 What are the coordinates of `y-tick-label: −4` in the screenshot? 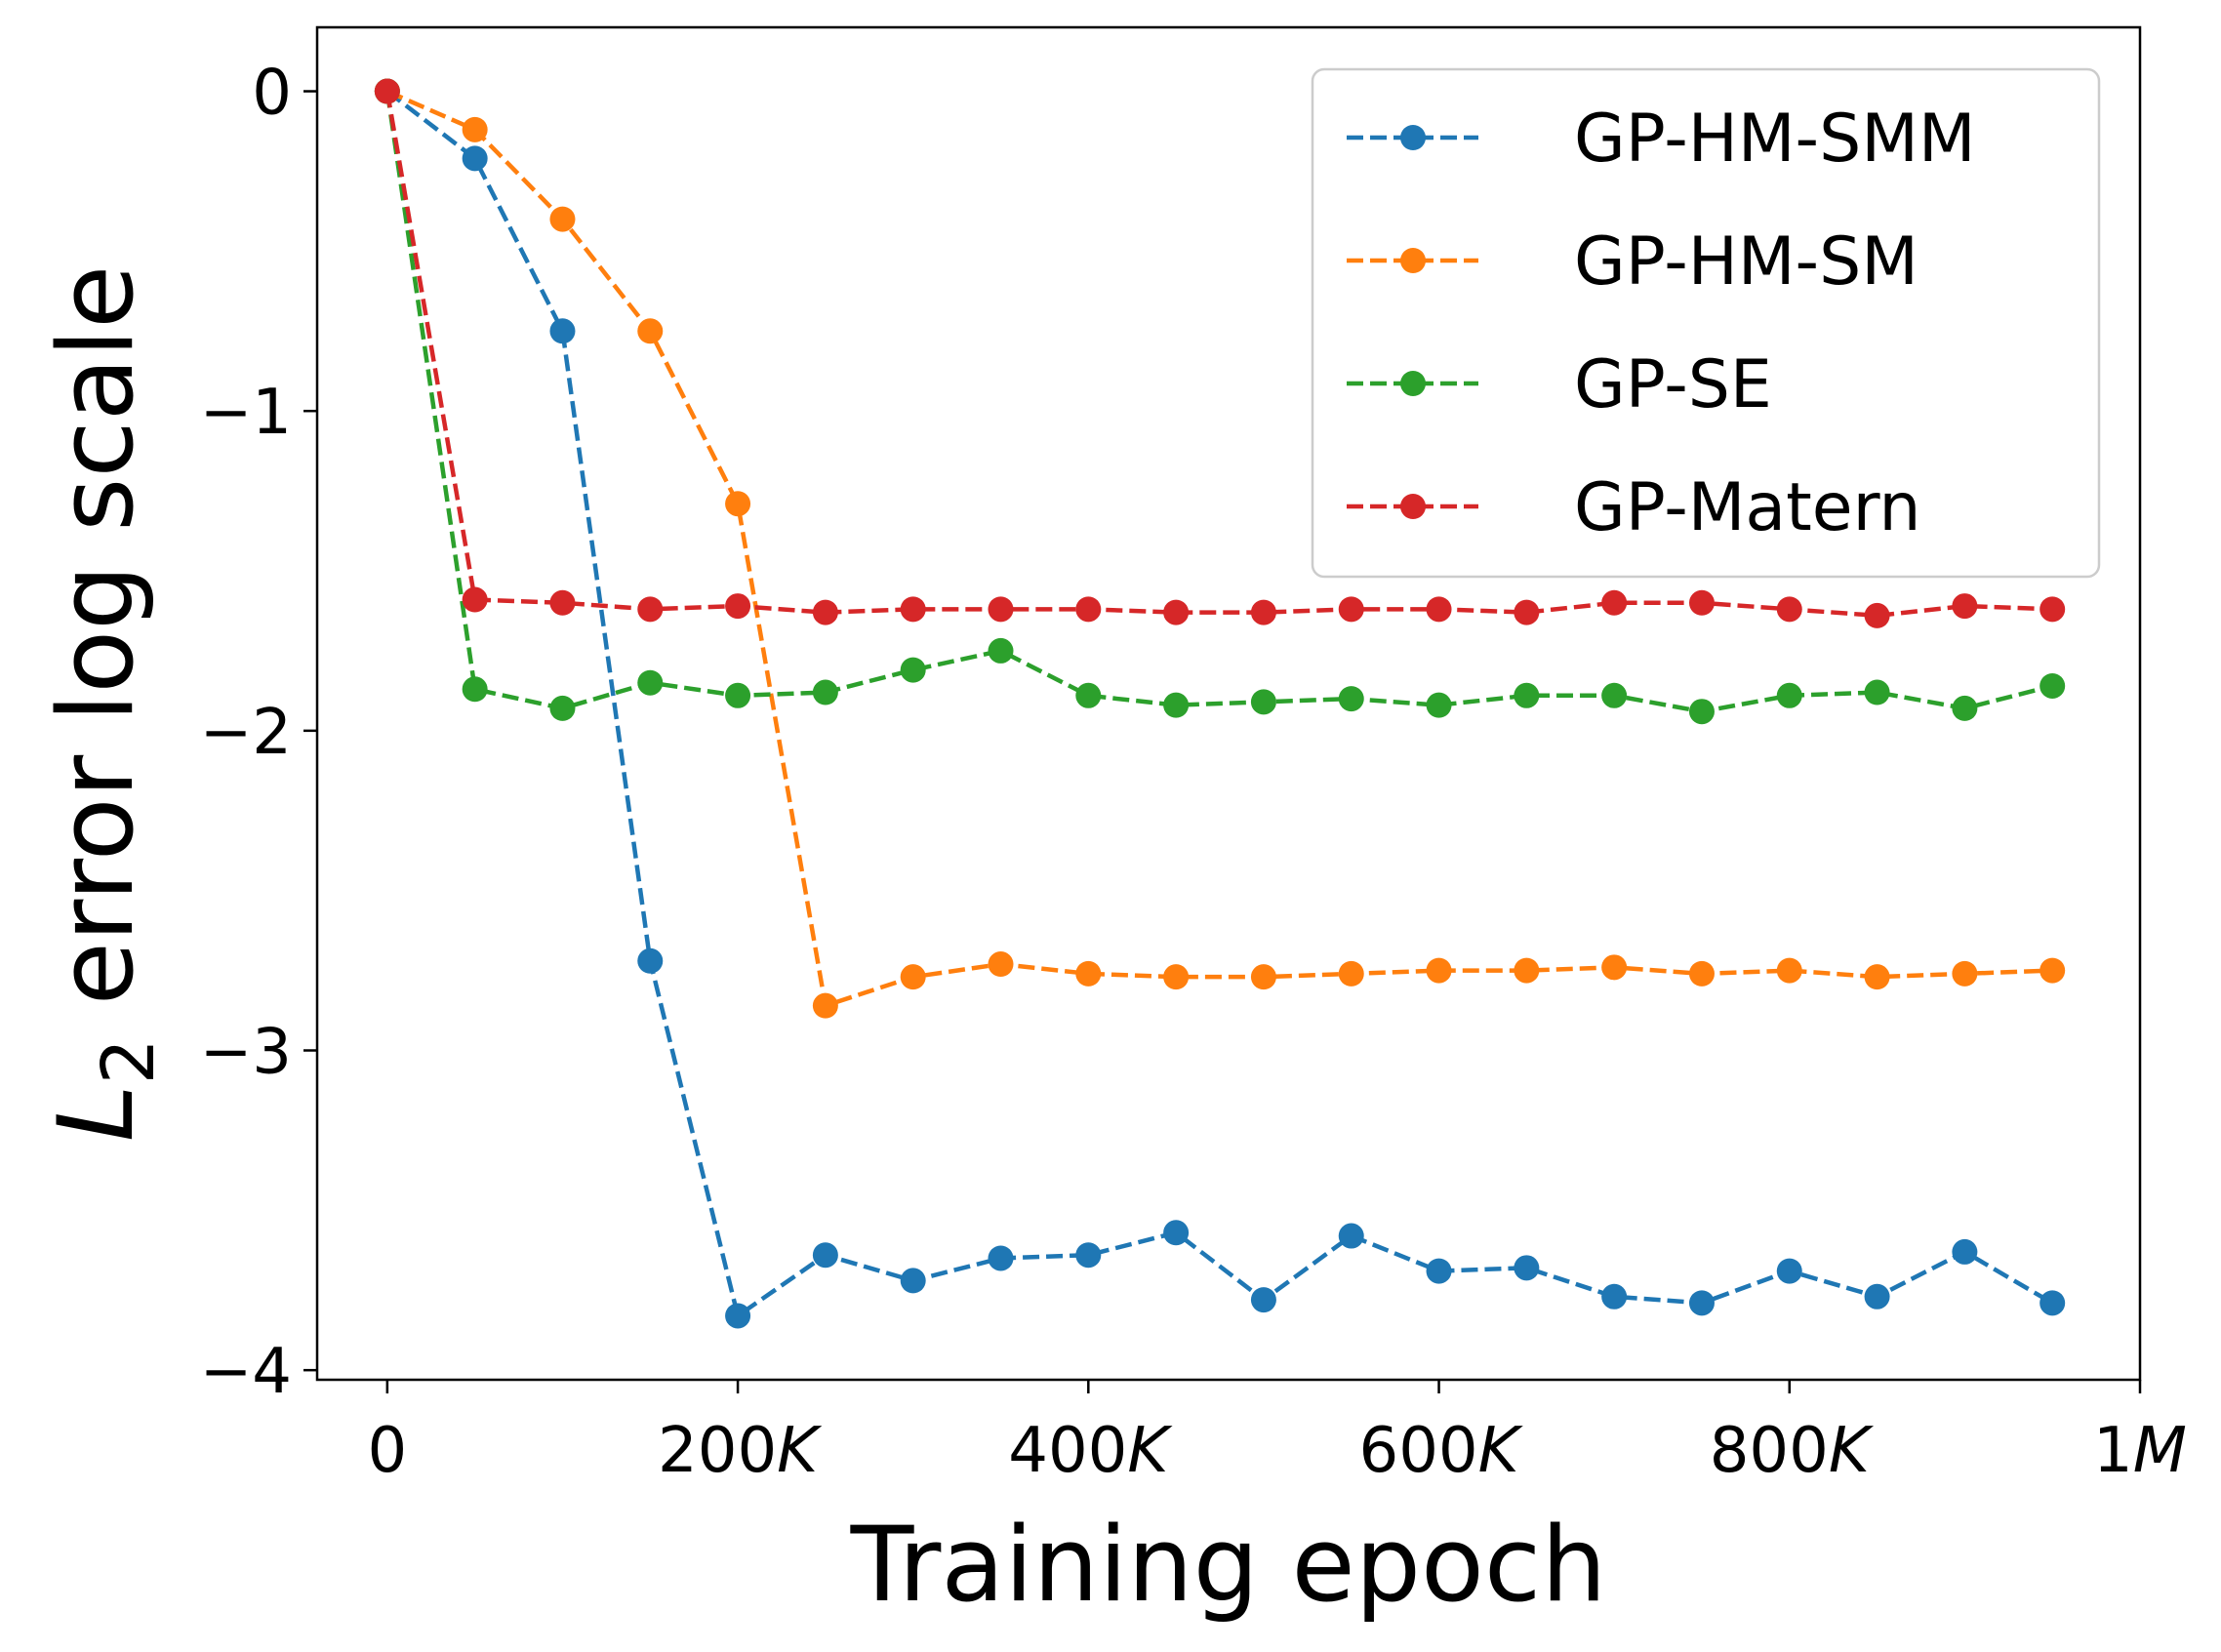 It's located at (246, 1372).